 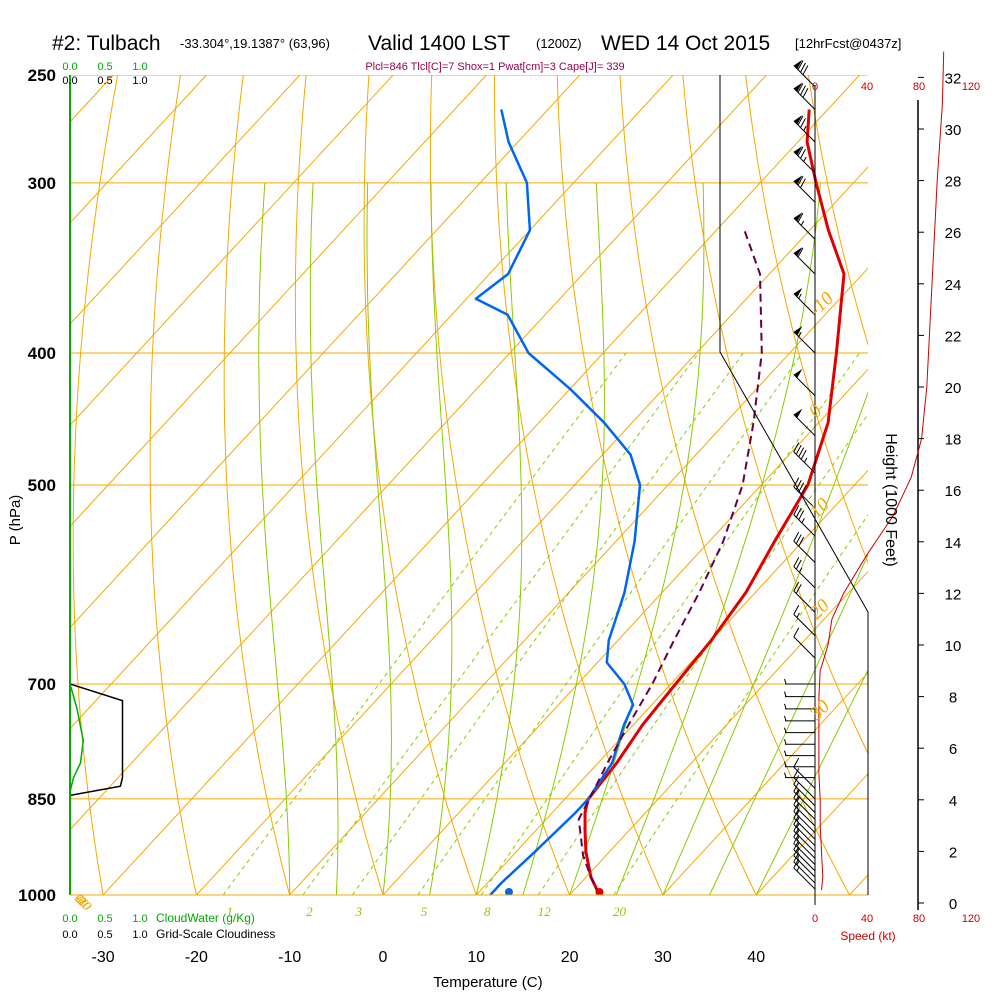 I want to click on parcel-trace, so click(x=670, y=562).